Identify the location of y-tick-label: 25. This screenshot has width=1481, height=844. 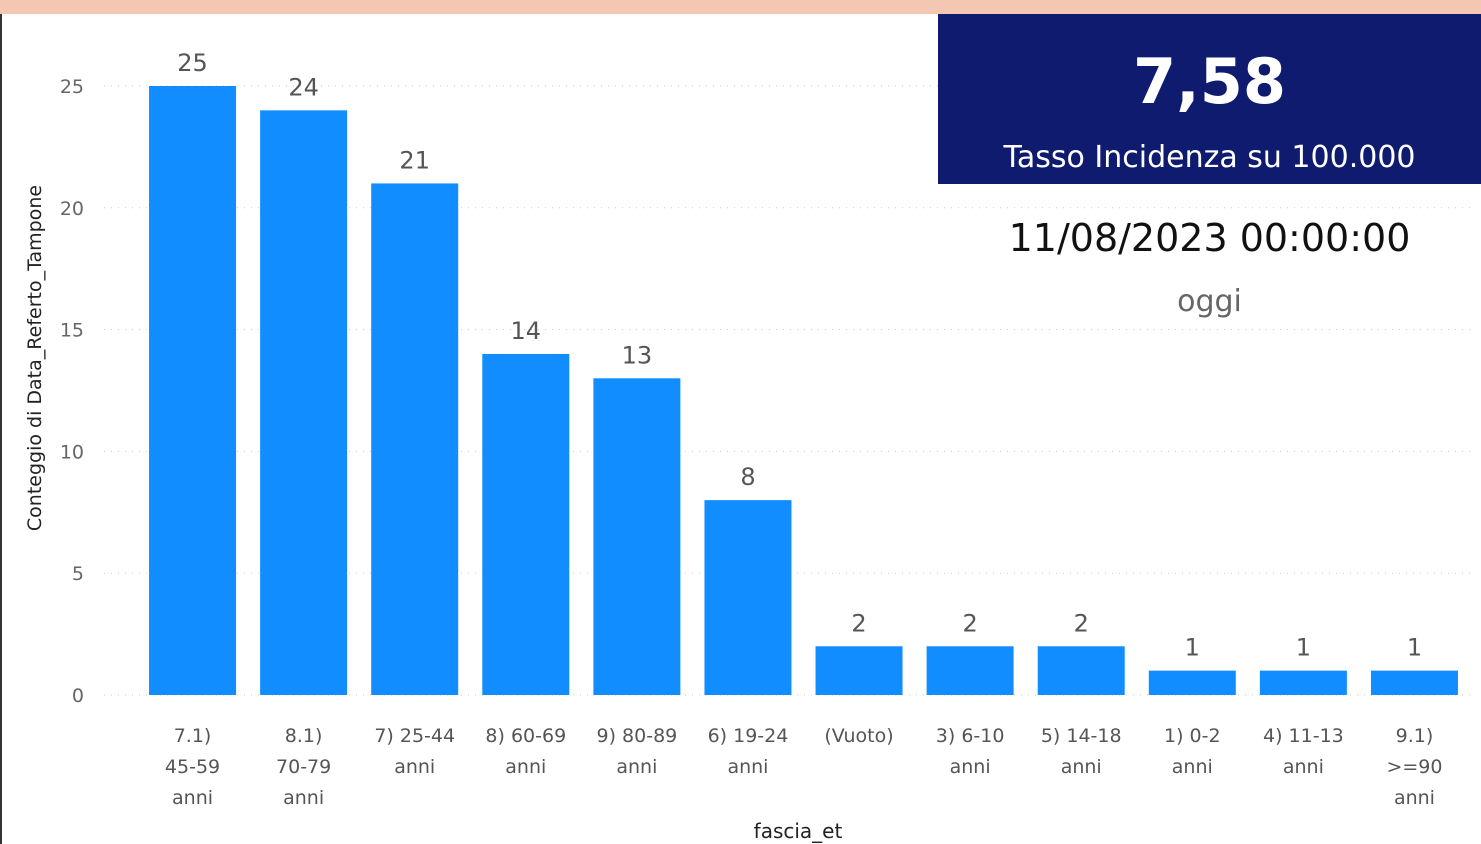
(72, 87).